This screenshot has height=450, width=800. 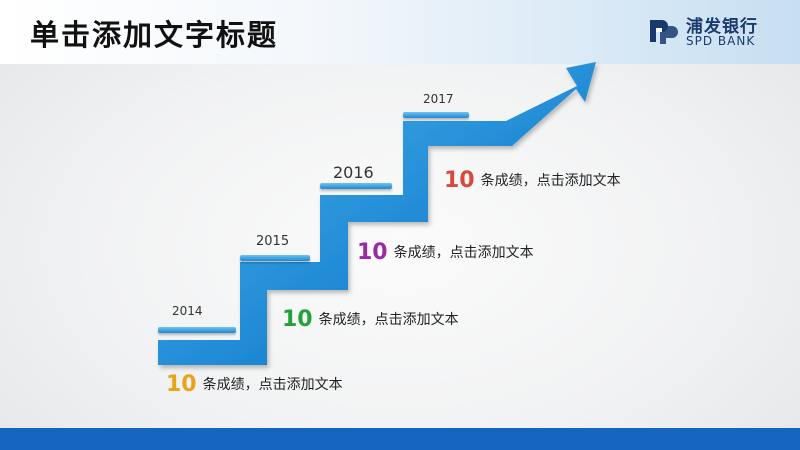 I want to click on step-caption-2016: 10 条成绩，点击添加文本, so click(x=445, y=252).